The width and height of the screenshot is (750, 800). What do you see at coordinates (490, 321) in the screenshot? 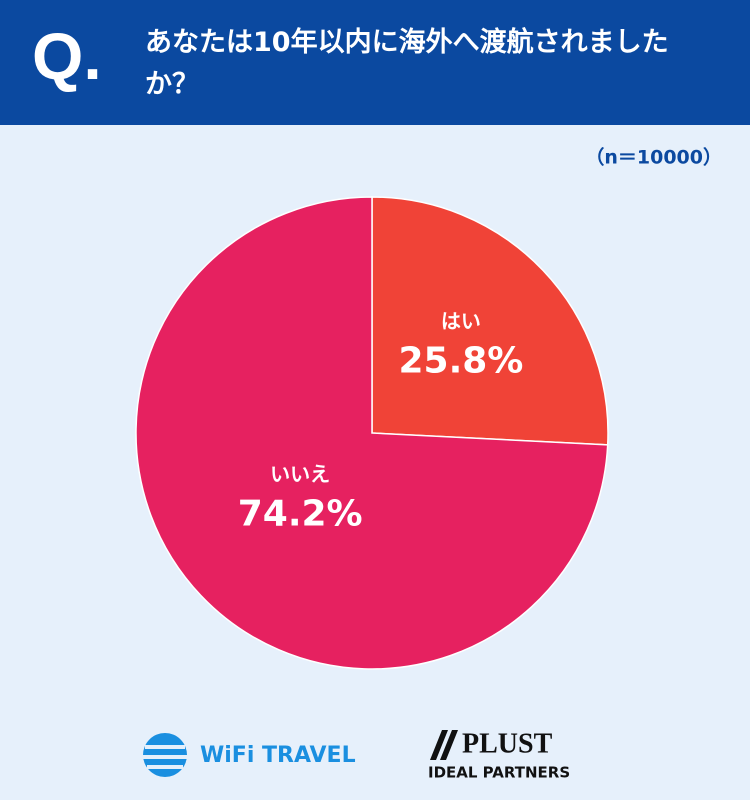
I see `pie-slice` at bounding box center [490, 321].